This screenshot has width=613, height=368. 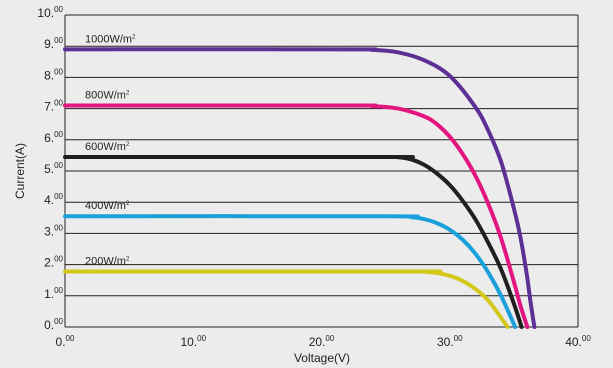 I want to click on x-tick-label: 40.00, so click(x=578, y=341).